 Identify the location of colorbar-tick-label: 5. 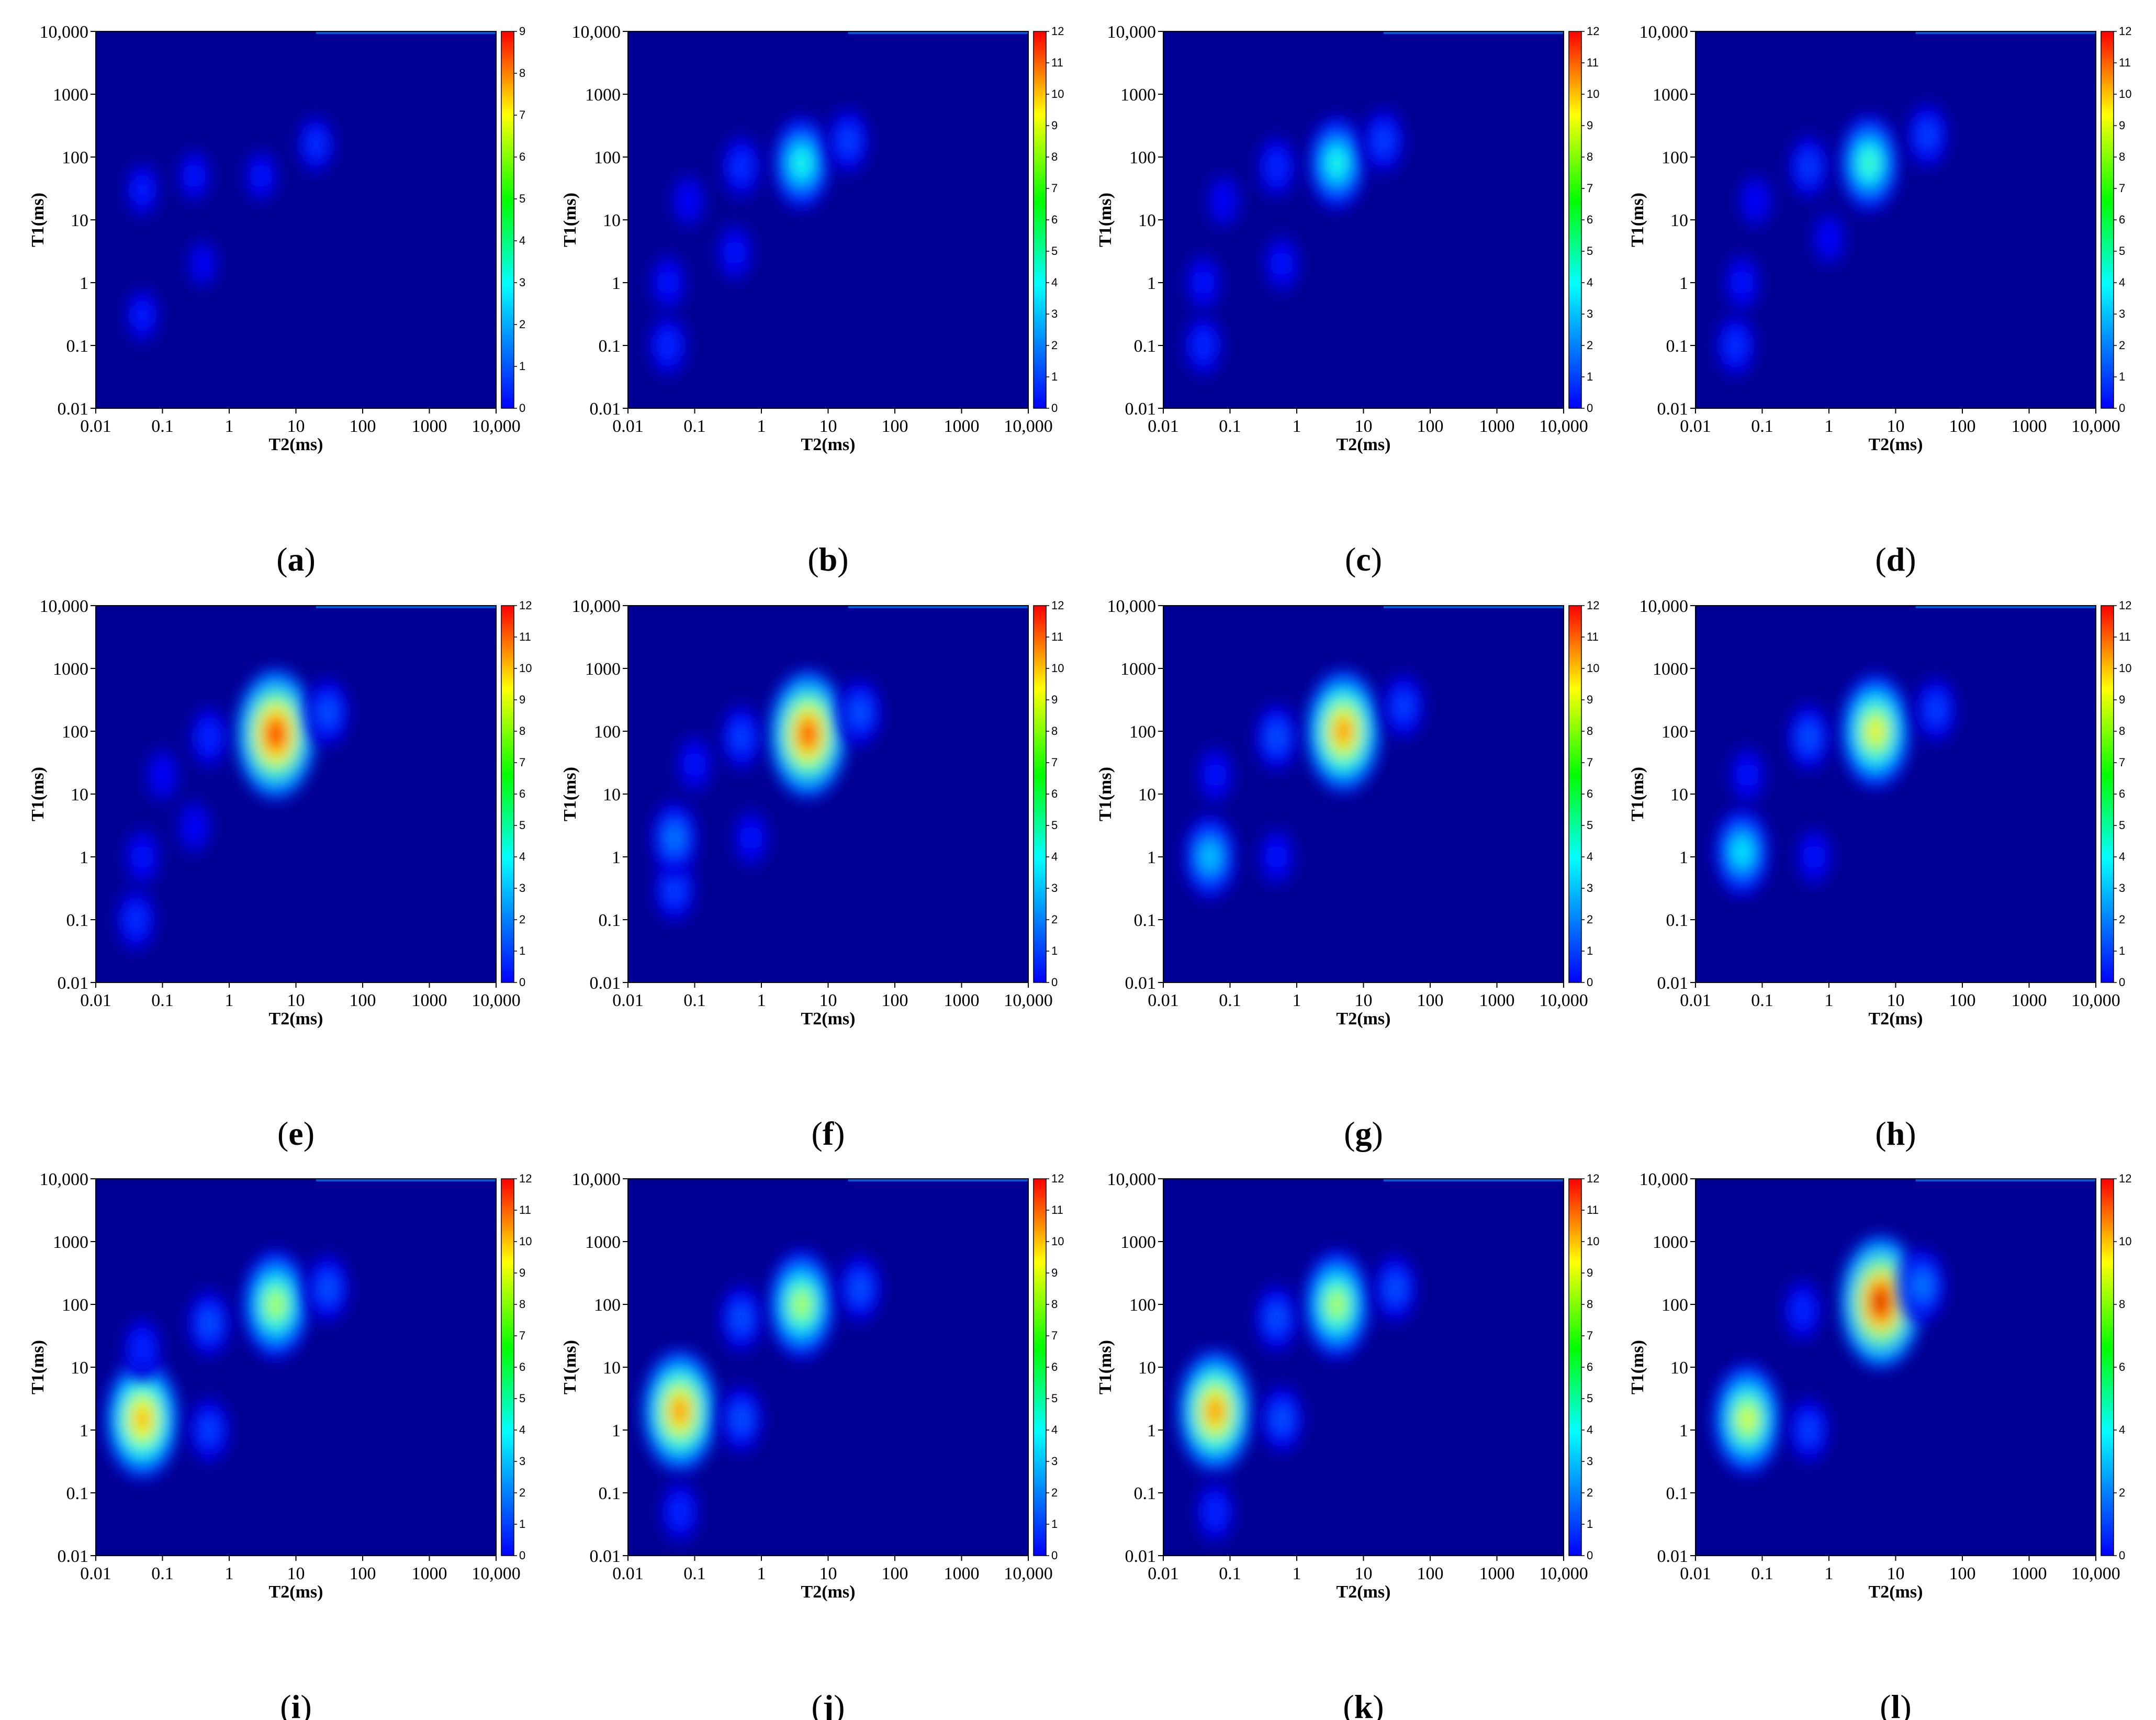
(2122, 251).